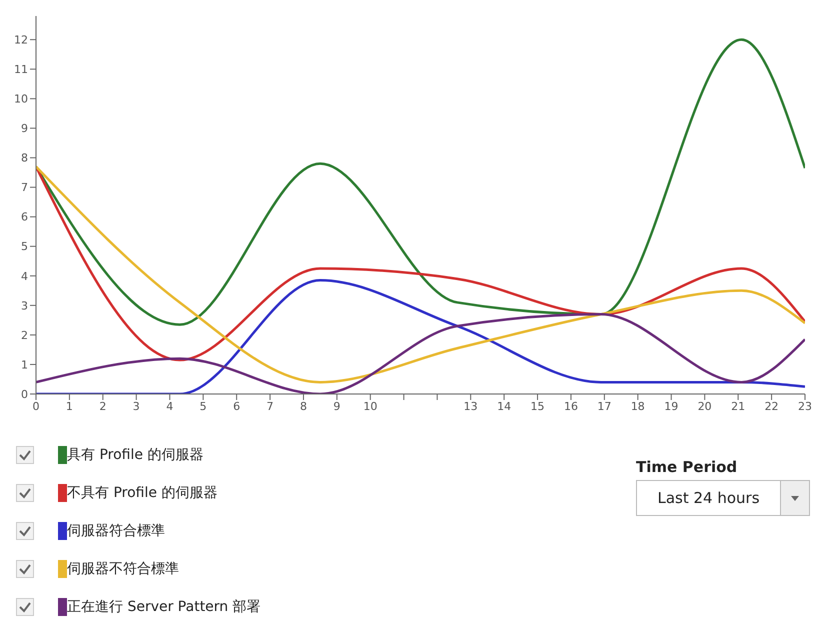  Describe the element at coordinates (21, 69) in the screenshot. I see `y-tick-label: 11` at that location.